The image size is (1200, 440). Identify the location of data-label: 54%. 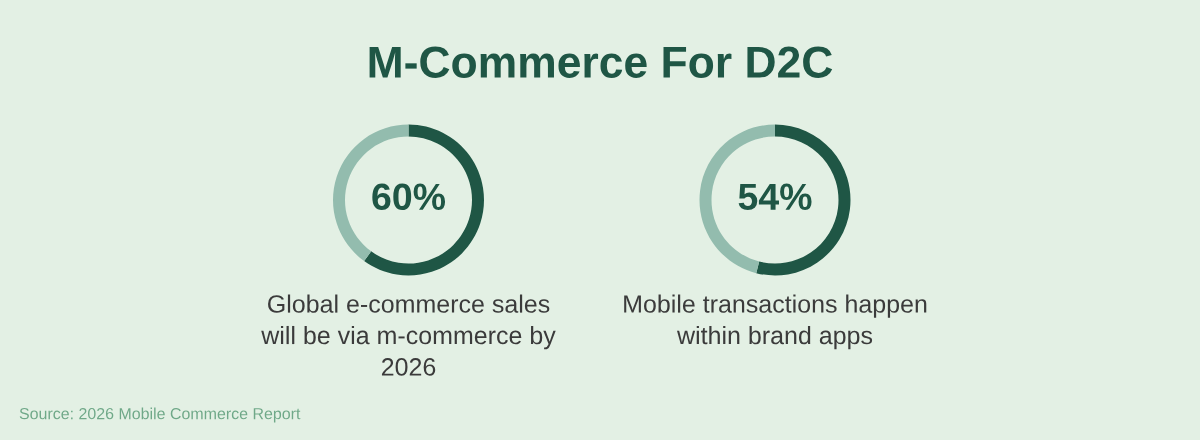
(775, 197).